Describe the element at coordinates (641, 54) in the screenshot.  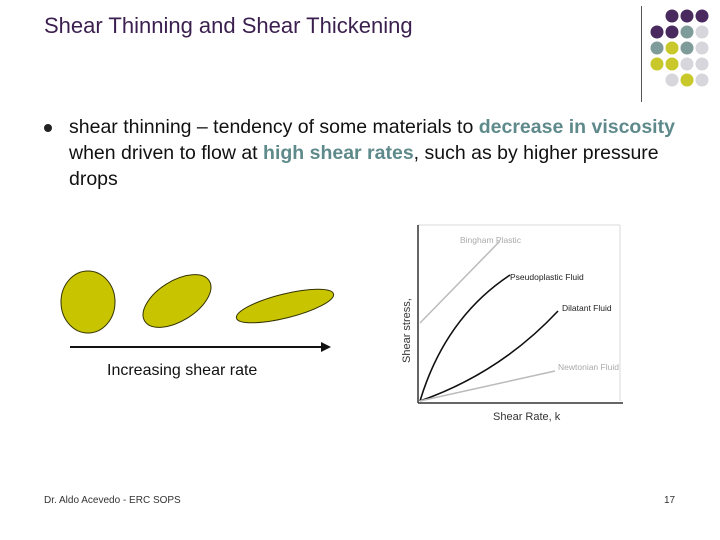
I see `title-divider-line` at that location.